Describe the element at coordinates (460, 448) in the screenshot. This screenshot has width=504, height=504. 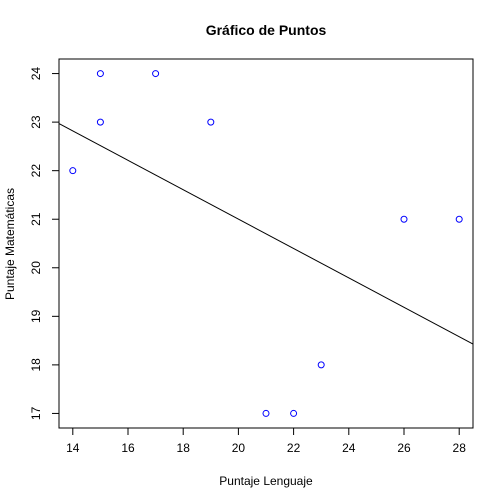
I see `x-tick-label: 28` at that location.